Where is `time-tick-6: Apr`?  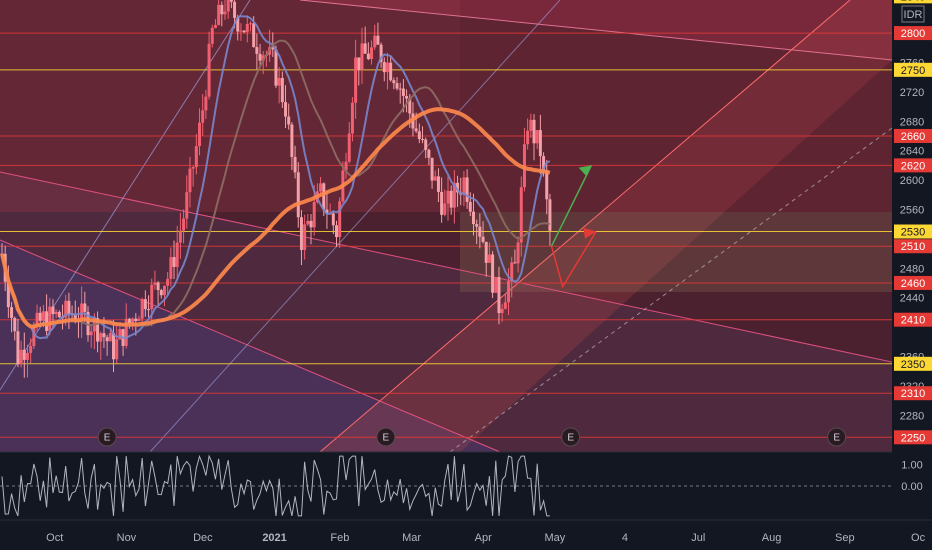 time-tick-6: Apr is located at coordinates (483, 538).